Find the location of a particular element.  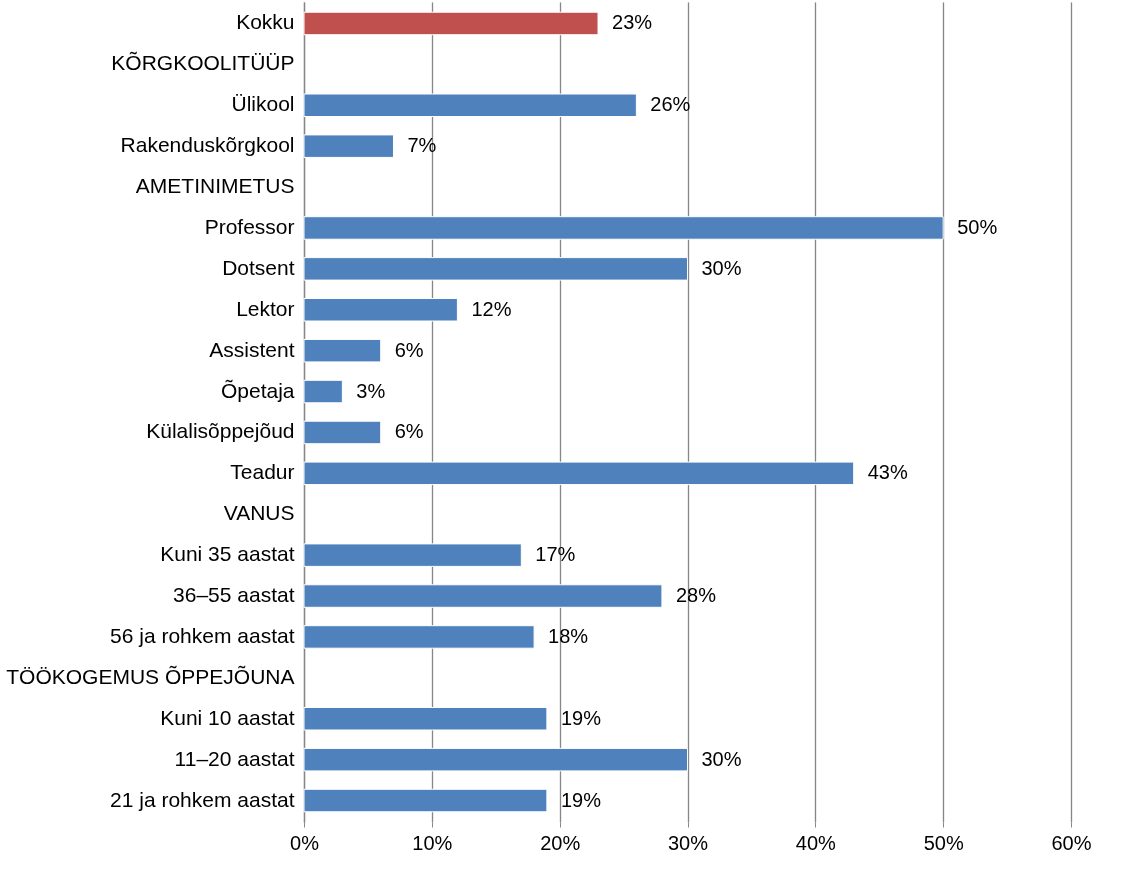

y-tick-label: Dotsent is located at coordinates (258, 267).